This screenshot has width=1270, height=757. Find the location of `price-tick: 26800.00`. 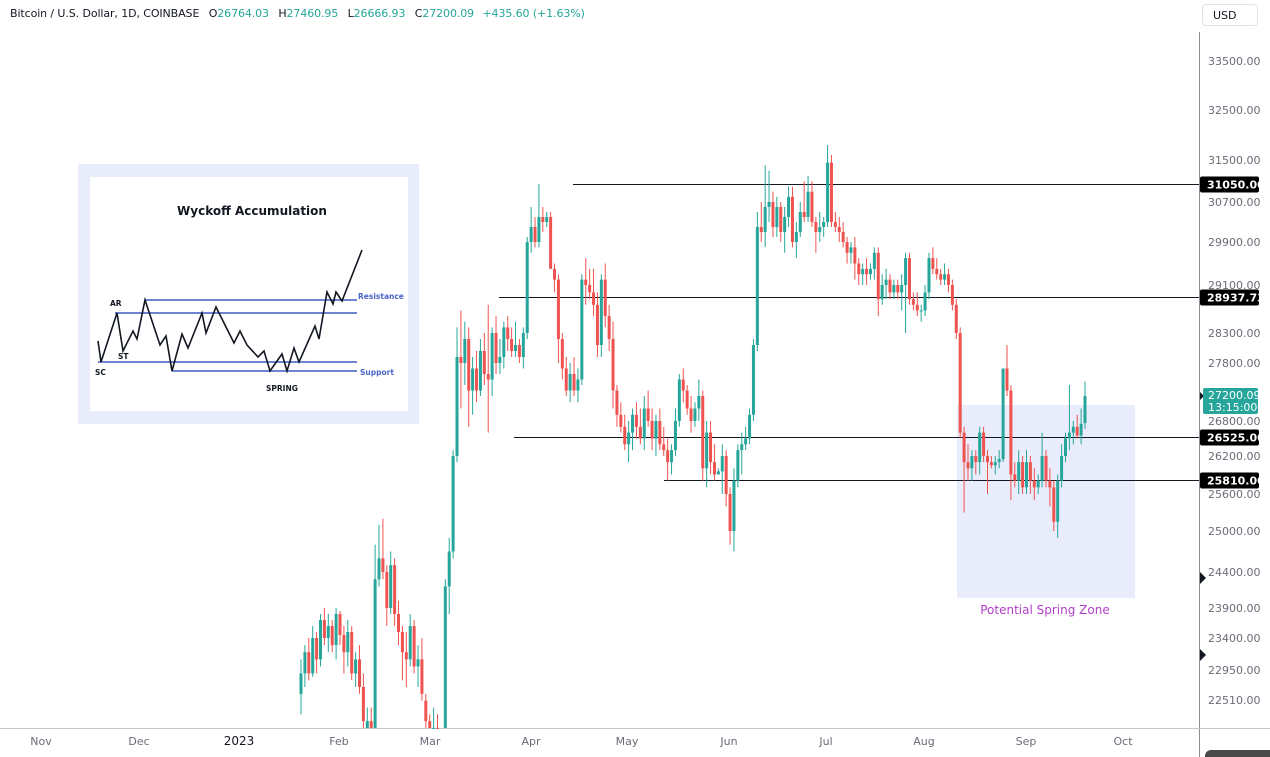

price-tick: 26800.00 is located at coordinates (1234, 421).